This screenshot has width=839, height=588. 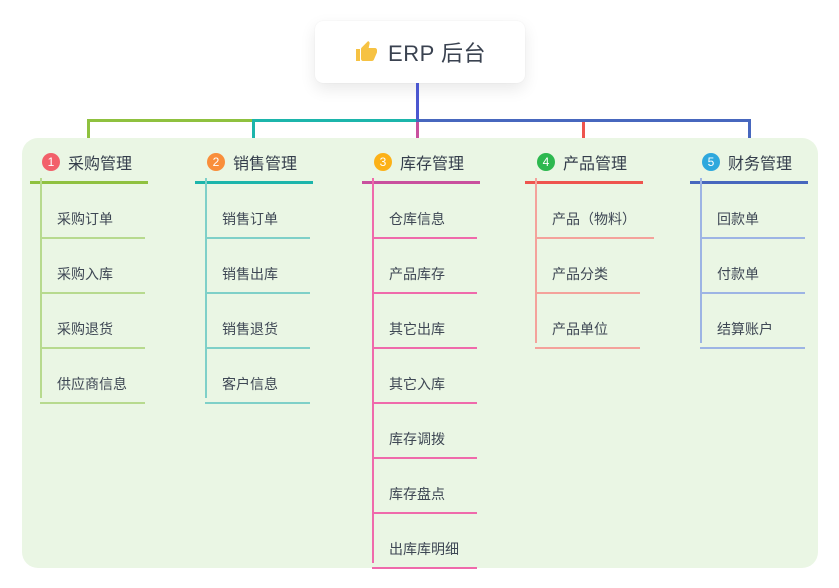 I want to click on branch-badge-2: 2, so click(x=216, y=162).